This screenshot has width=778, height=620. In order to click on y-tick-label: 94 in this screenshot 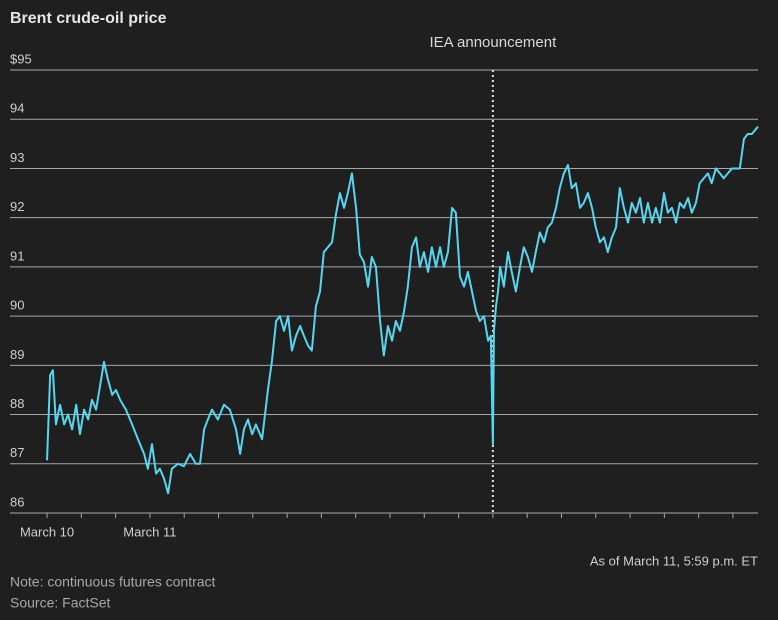, I will do `click(17, 108)`.